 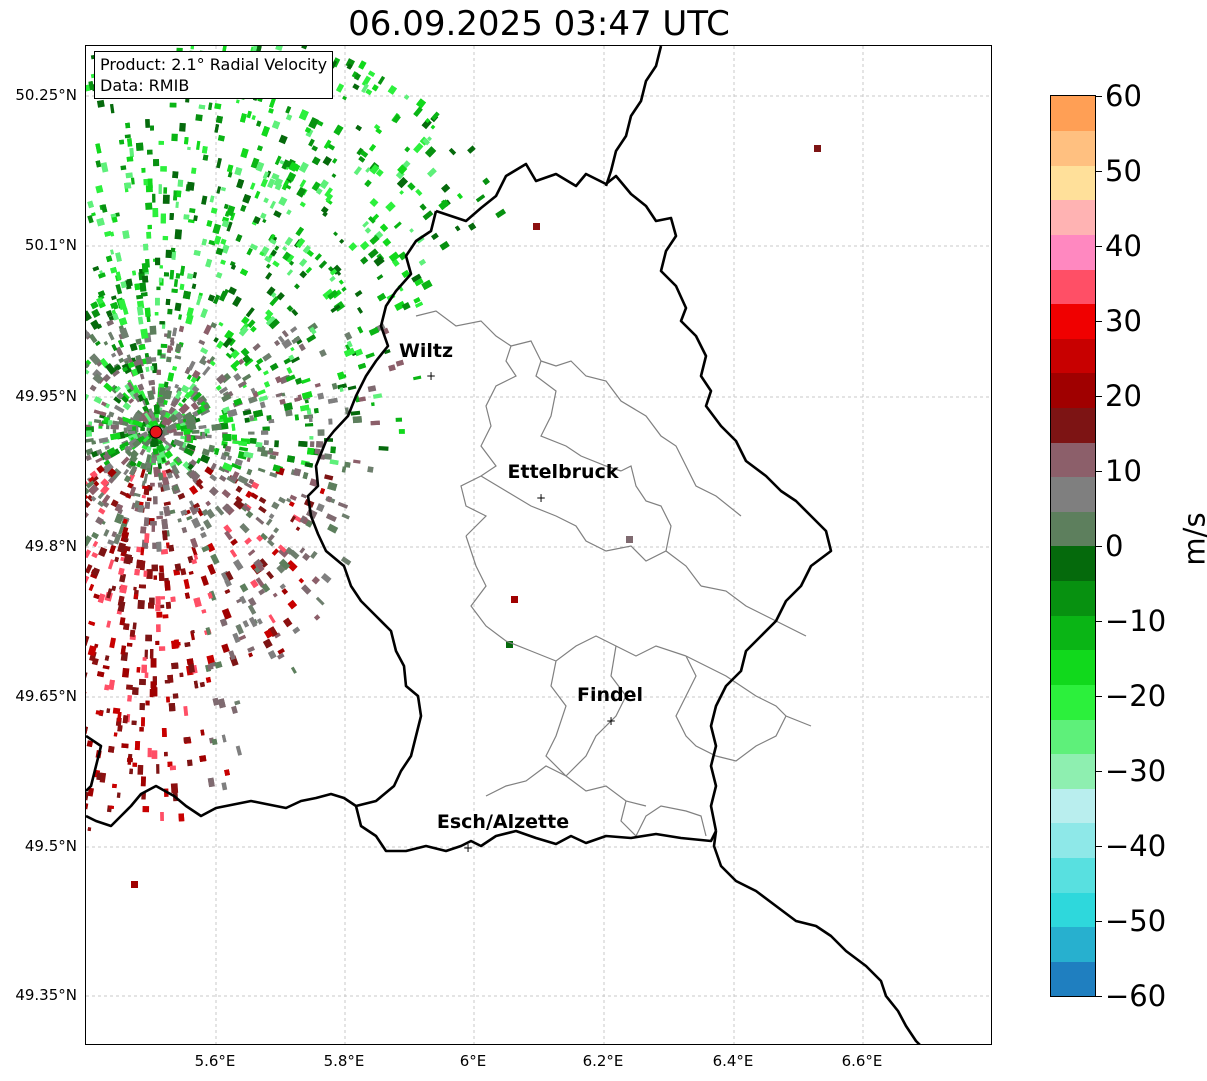 What do you see at coordinates (46, 995) in the screenshot?
I see `lat-tick-label: 49.35°N` at bounding box center [46, 995].